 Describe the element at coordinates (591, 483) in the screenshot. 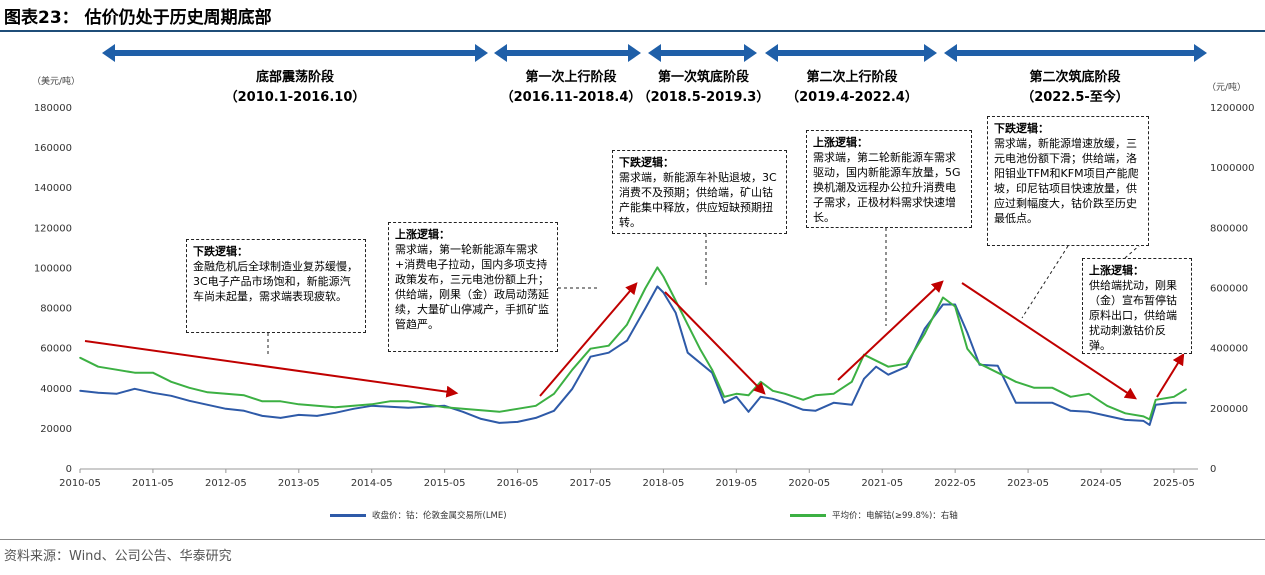

I see `x-tick-label: 2017-05` at that location.